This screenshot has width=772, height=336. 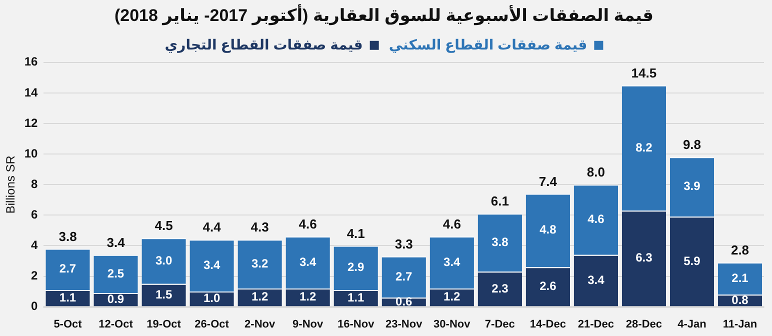 I want to click on y-tick-label: 2, so click(x=34, y=275).